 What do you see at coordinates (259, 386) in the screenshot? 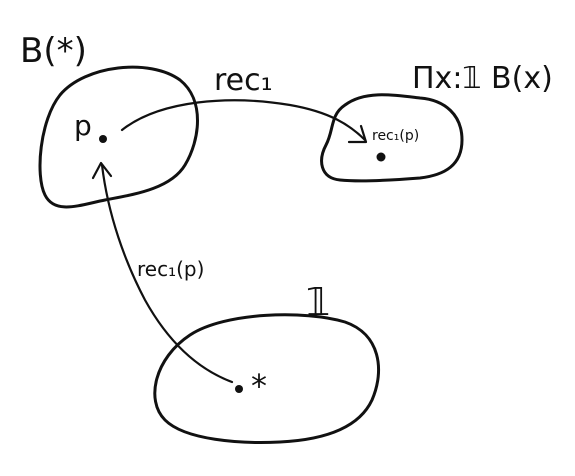
I see `label-point-star: *` at bounding box center [259, 386].